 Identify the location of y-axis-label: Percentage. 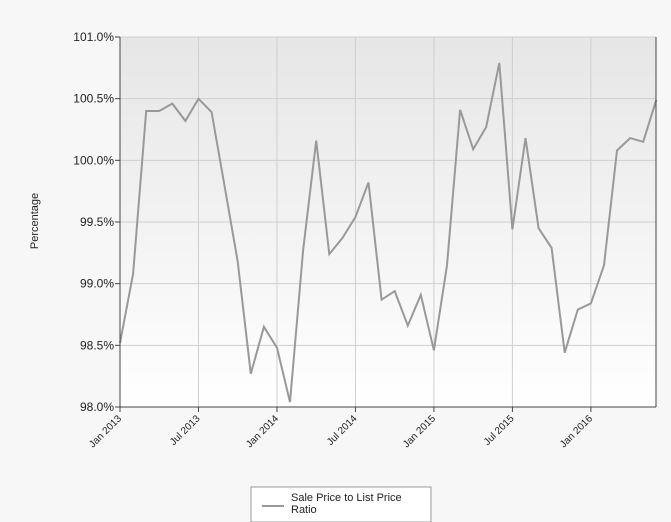
(35, 221).